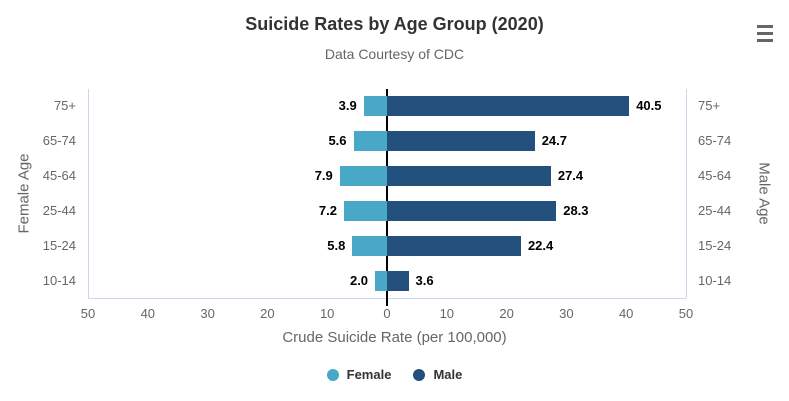  What do you see at coordinates (387, 197) in the screenshot?
I see `zero-line` at bounding box center [387, 197].